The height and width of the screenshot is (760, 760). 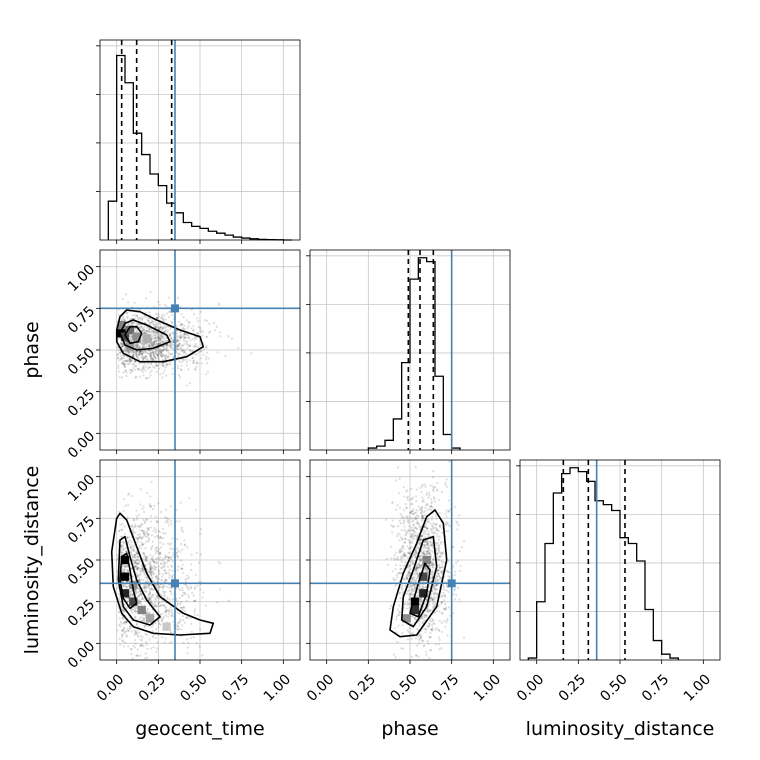 What do you see at coordinates (613, 687) in the screenshot?
I see `xtick-label-luminosity_distance-2: 0.50` at bounding box center [613, 687].